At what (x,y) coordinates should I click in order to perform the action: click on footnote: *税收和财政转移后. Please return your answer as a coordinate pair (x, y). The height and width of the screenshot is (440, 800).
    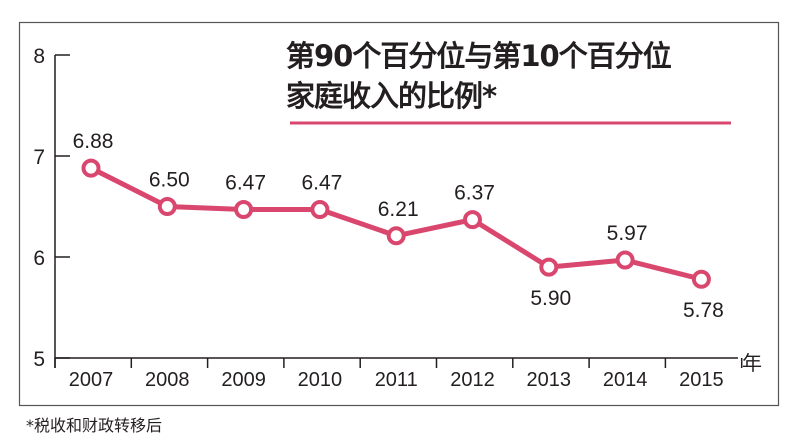
    Looking at the image, I should click on (94, 425).